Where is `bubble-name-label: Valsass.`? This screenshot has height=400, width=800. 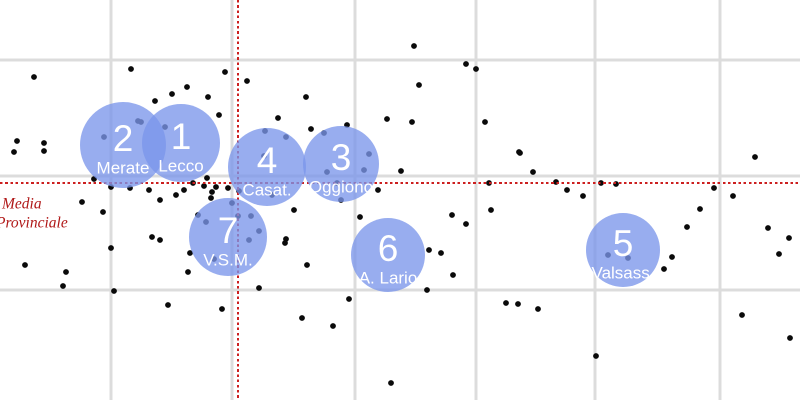
bubble-name-label: Valsass. is located at coordinates (623, 272).